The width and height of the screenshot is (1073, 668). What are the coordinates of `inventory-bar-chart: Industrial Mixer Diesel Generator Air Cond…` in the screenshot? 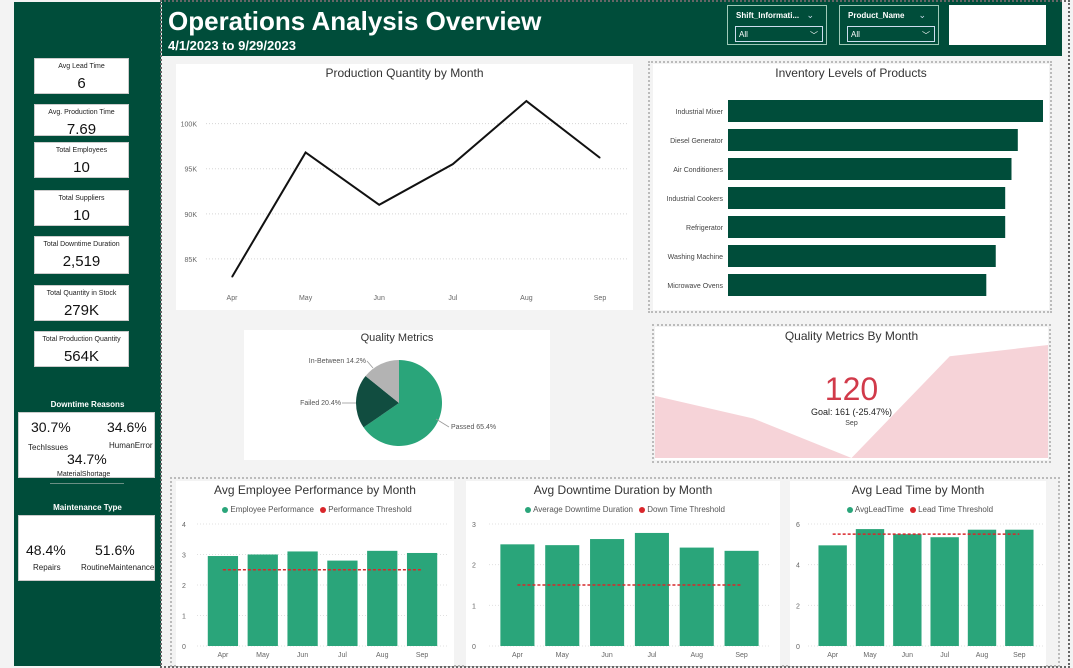 It's located at (851, 187).